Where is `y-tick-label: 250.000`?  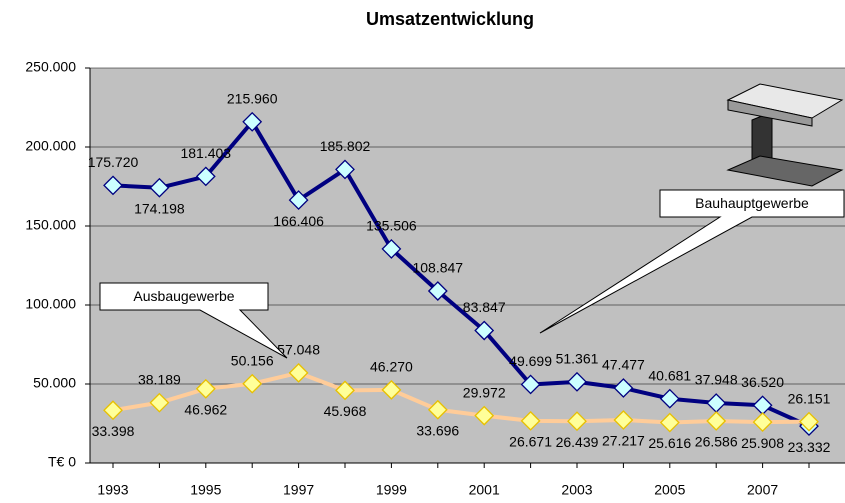
y-tick-label: 250.000 is located at coordinates (50, 67).